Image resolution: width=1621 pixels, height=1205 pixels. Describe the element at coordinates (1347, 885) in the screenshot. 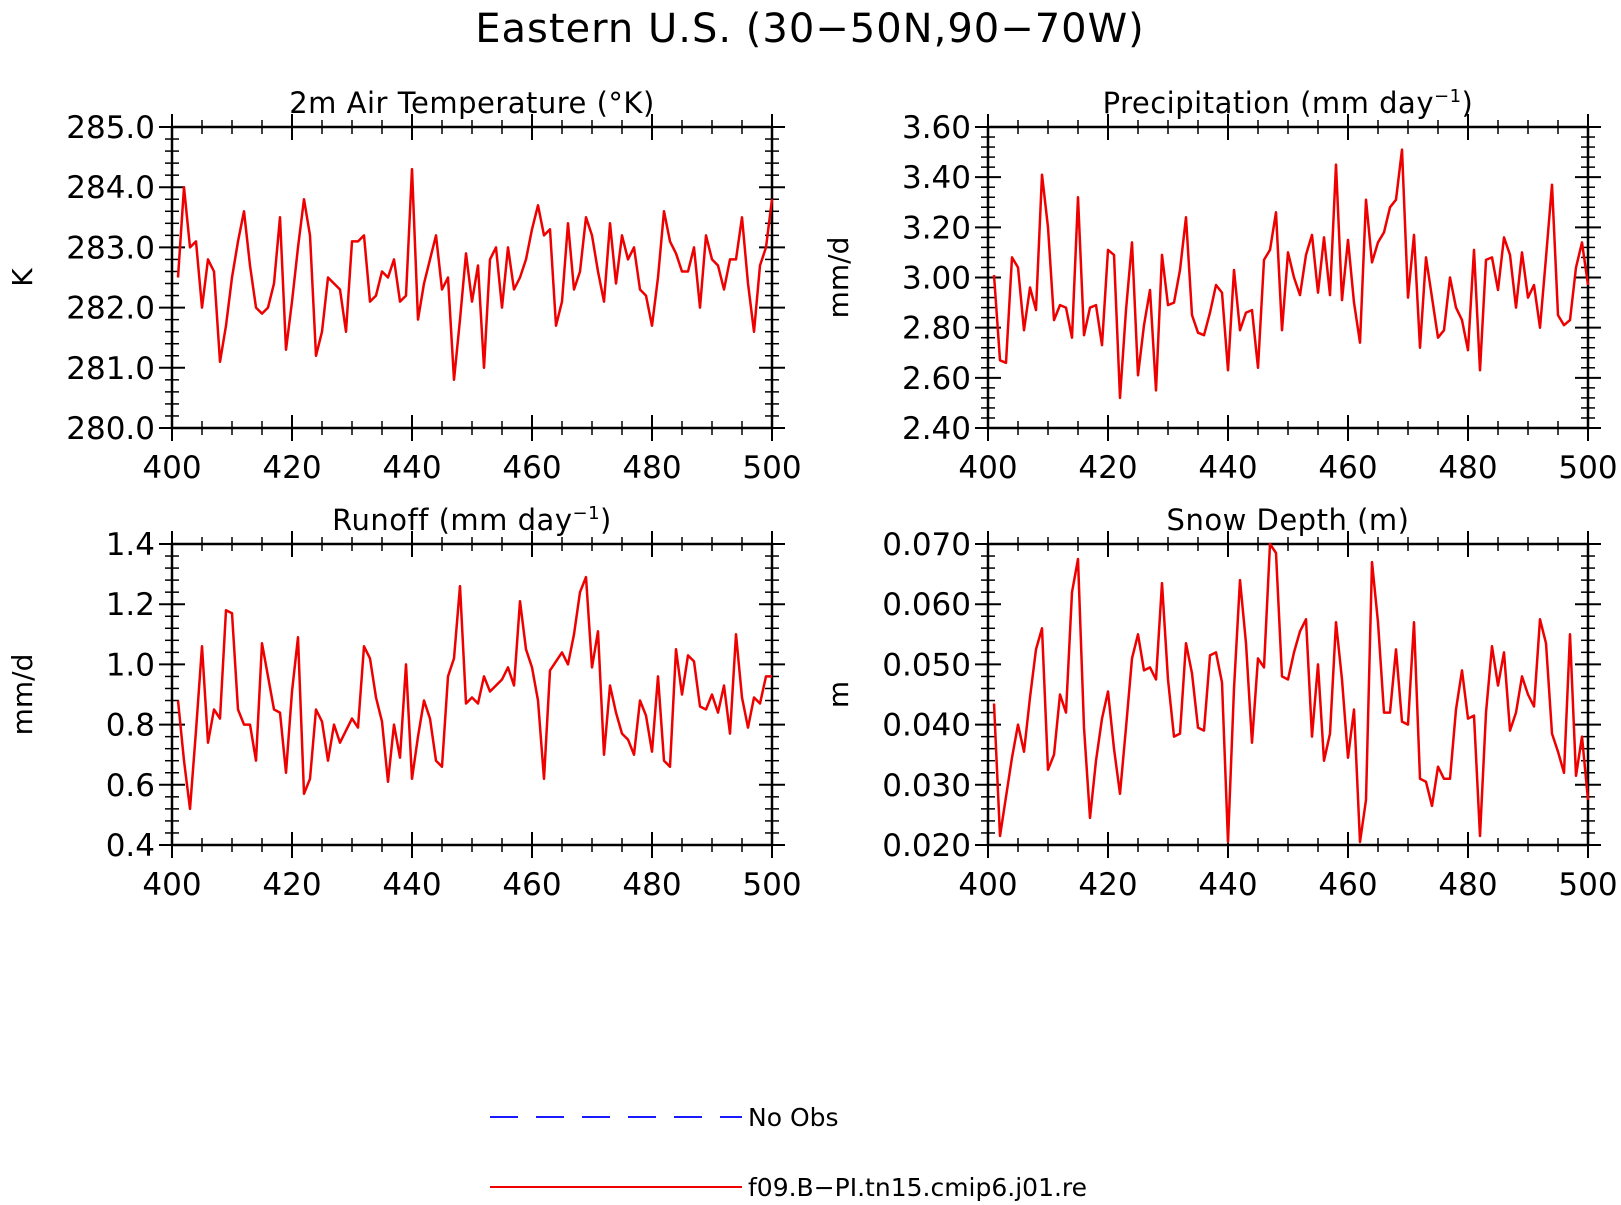

I see `snow-depth-x-tick-label: 460` at that location.